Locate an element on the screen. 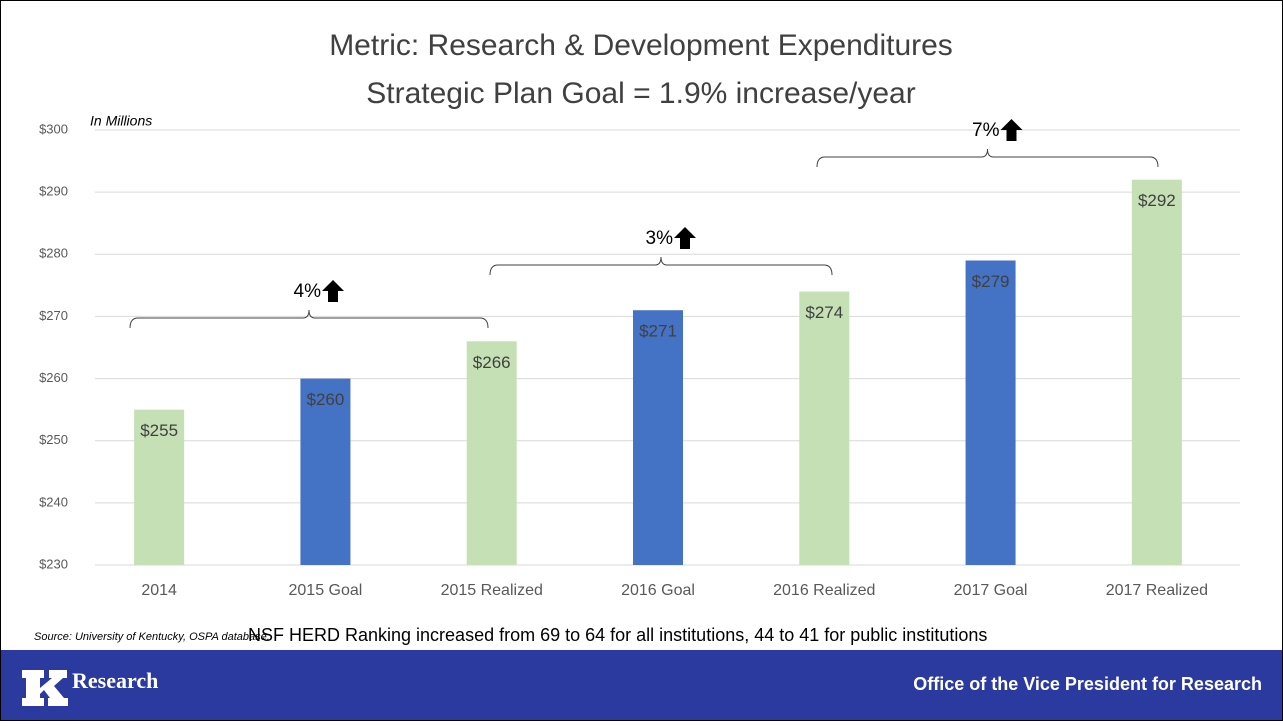  value-label: $279 is located at coordinates (991, 281).